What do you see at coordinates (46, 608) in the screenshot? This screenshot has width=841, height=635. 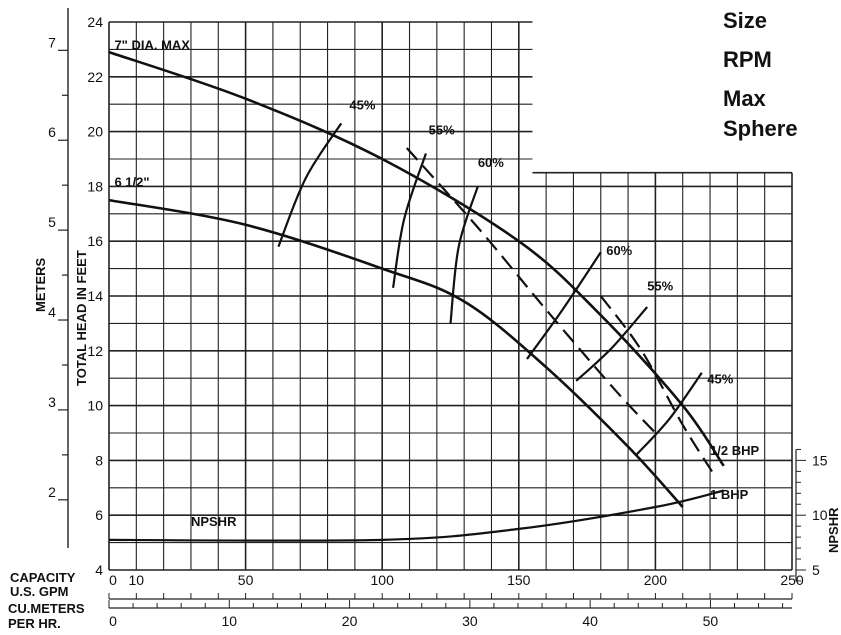 I see `cu-meters-label: CU.METERS` at bounding box center [46, 608].